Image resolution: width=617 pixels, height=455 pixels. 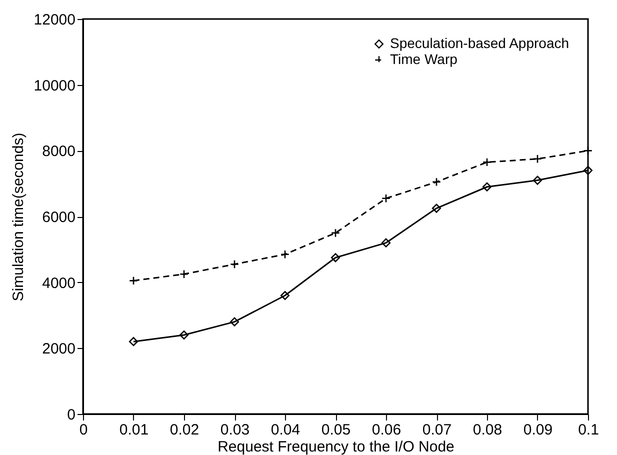 What do you see at coordinates (59, 151) in the screenshot?
I see `y-tick-label: 8000` at bounding box center [59, 151].